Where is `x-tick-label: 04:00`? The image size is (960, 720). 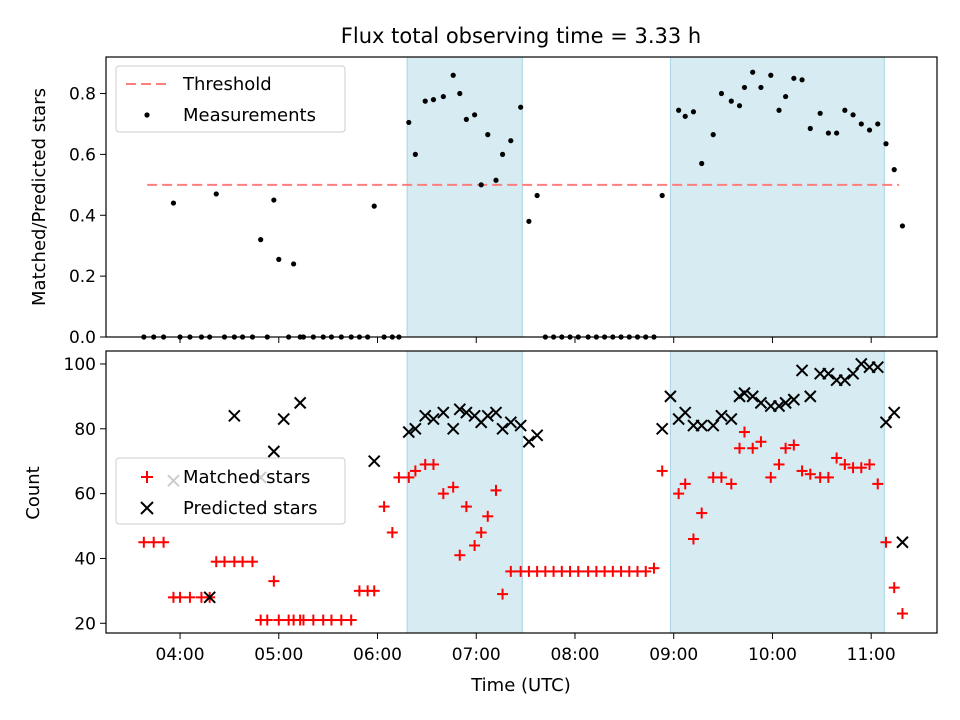
x-tick-label: 04:00 is located at coordinates (180, 655).